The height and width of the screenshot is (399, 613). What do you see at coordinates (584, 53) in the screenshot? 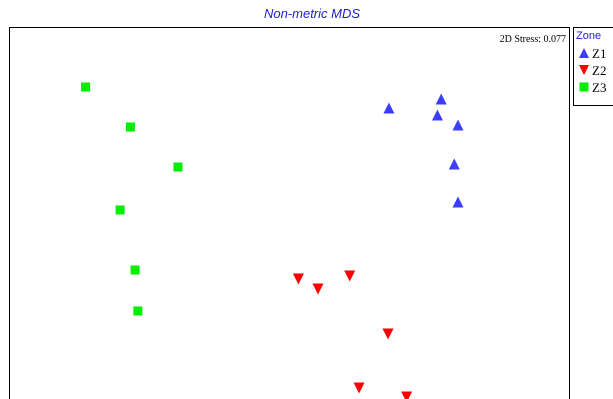
I see `legend-marker-z1` at bounding box center [584, 53].